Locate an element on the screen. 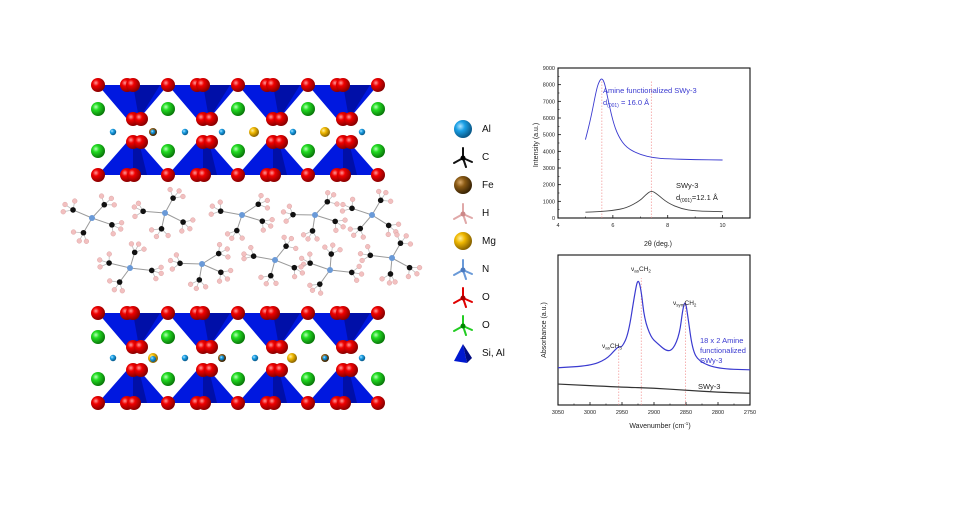 The image size is (975, 513). ftir-plot-frame is located at coordinates (654, 330).